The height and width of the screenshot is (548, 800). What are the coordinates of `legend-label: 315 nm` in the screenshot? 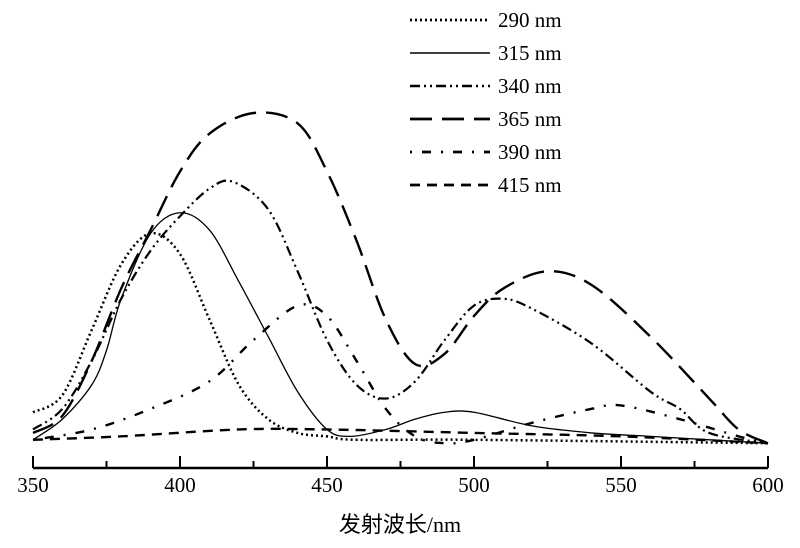 It's located at (530, 53).